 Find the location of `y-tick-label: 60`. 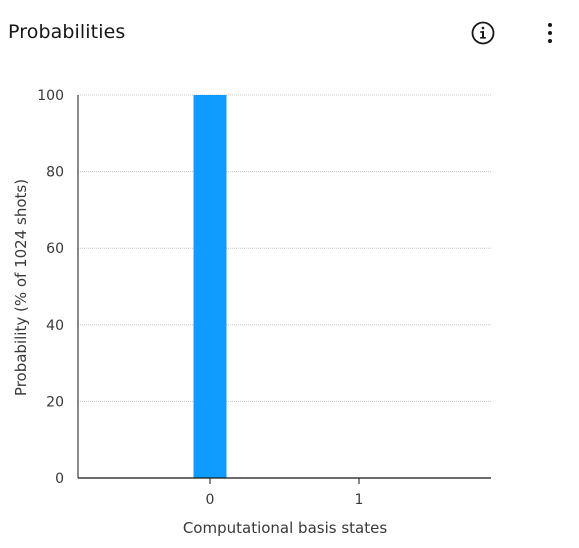

y-tick-label: 60 is located at coordinates (55, 249).